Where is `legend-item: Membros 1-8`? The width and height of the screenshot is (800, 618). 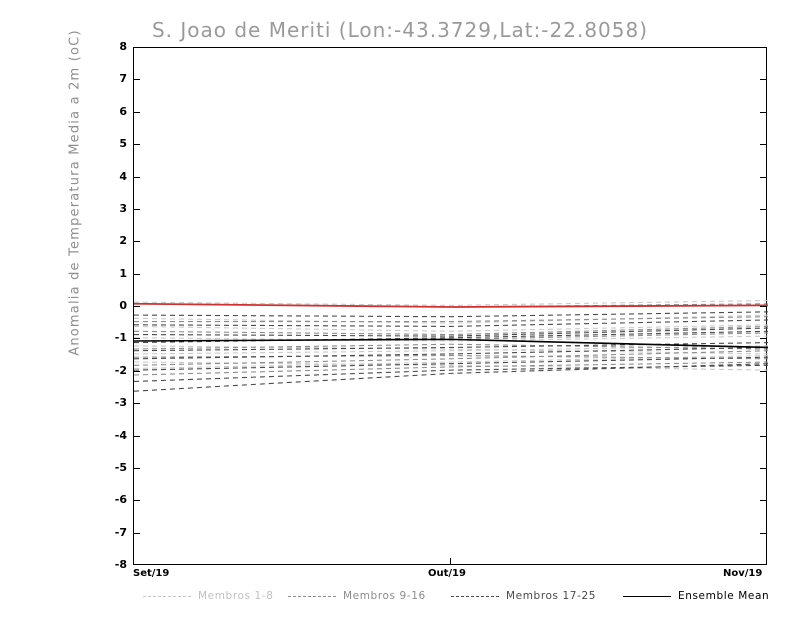 legend-item: Membros 1-8 is located at coordinates (208, 596).